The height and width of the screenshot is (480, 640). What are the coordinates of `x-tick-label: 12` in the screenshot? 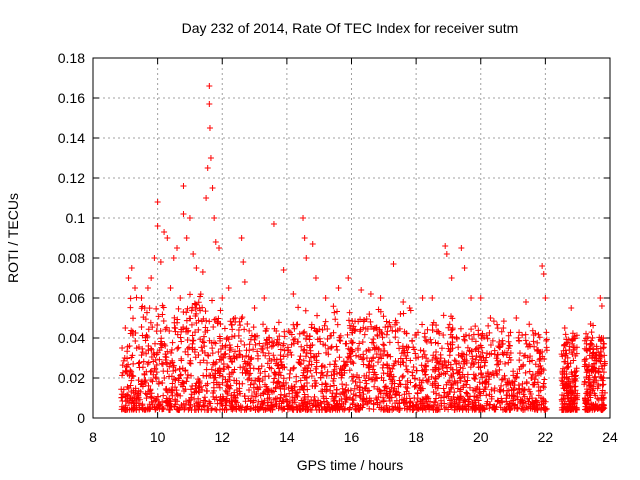 It's located at (222, 437).